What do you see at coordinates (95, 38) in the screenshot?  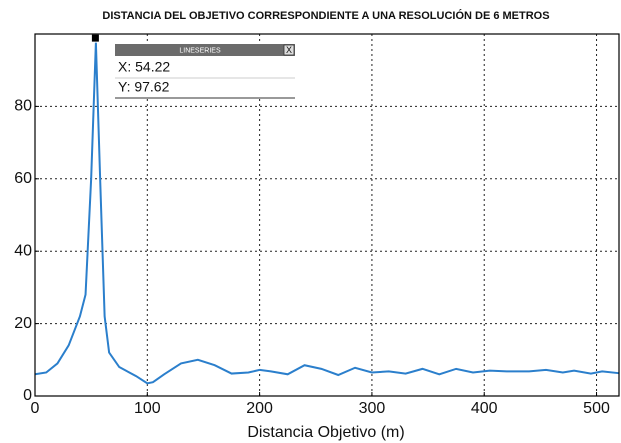 I see `highlight-marker` at bounding box center [95, 38].